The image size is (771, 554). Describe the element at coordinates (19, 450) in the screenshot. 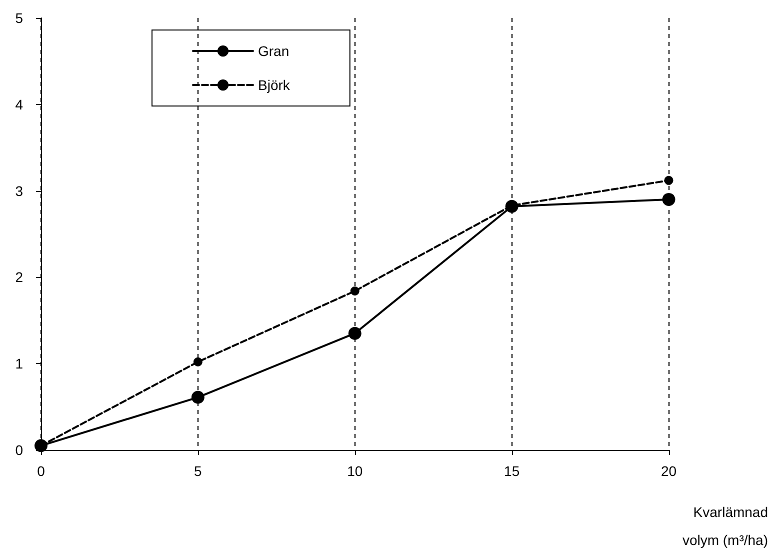

I see `y-tick-label: 0` at that location.